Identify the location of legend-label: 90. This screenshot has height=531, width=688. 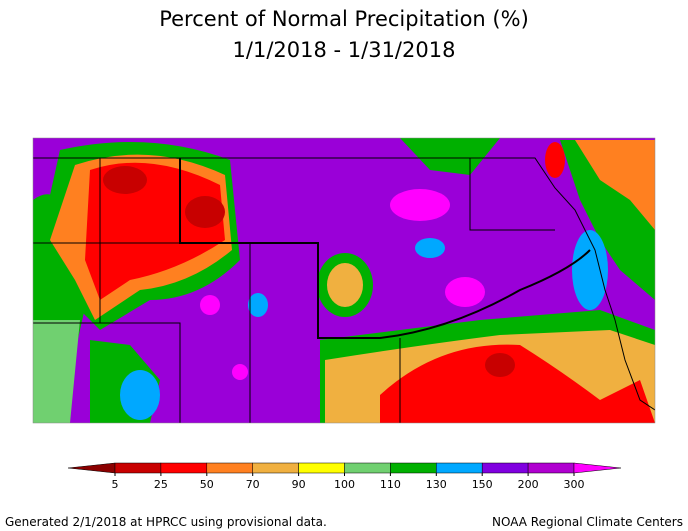
(299, 484).